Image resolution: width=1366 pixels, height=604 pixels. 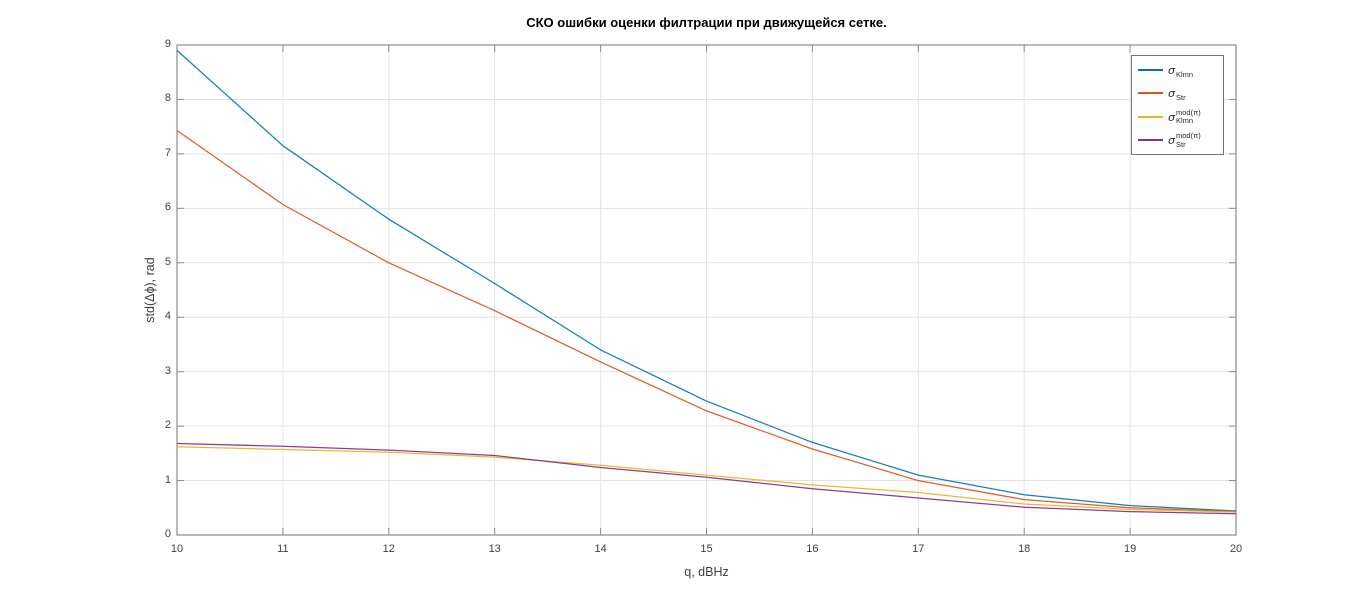 I want to click on y-tick-label: 9, so click(x=167, y=44).